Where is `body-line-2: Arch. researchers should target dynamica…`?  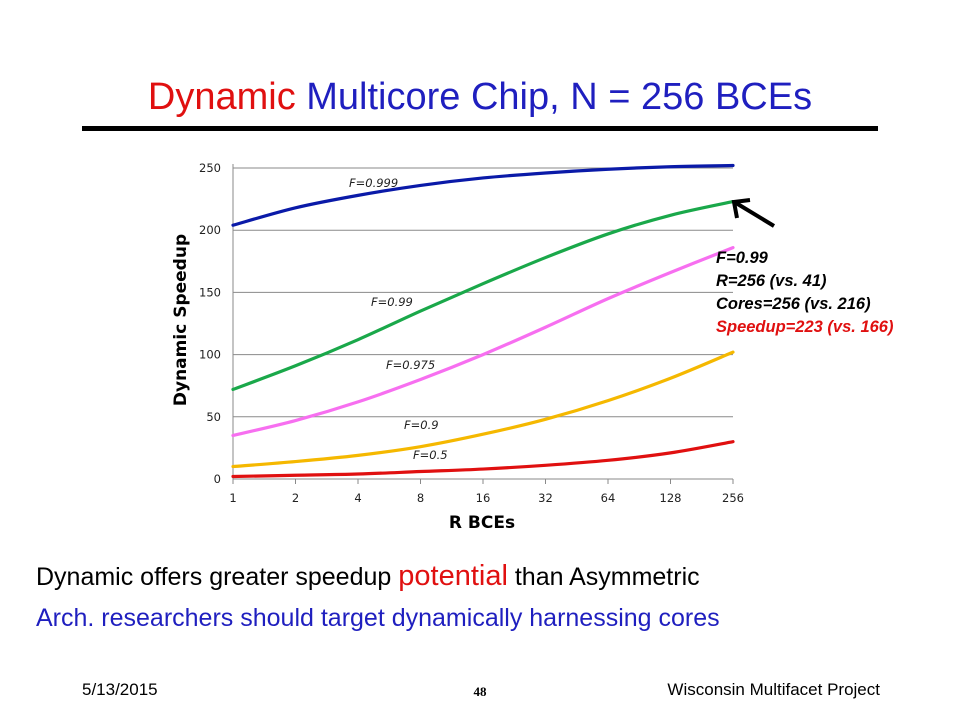
body-line-2: Arch. researchers should target dynamica… is located at coordinates (378, 618).